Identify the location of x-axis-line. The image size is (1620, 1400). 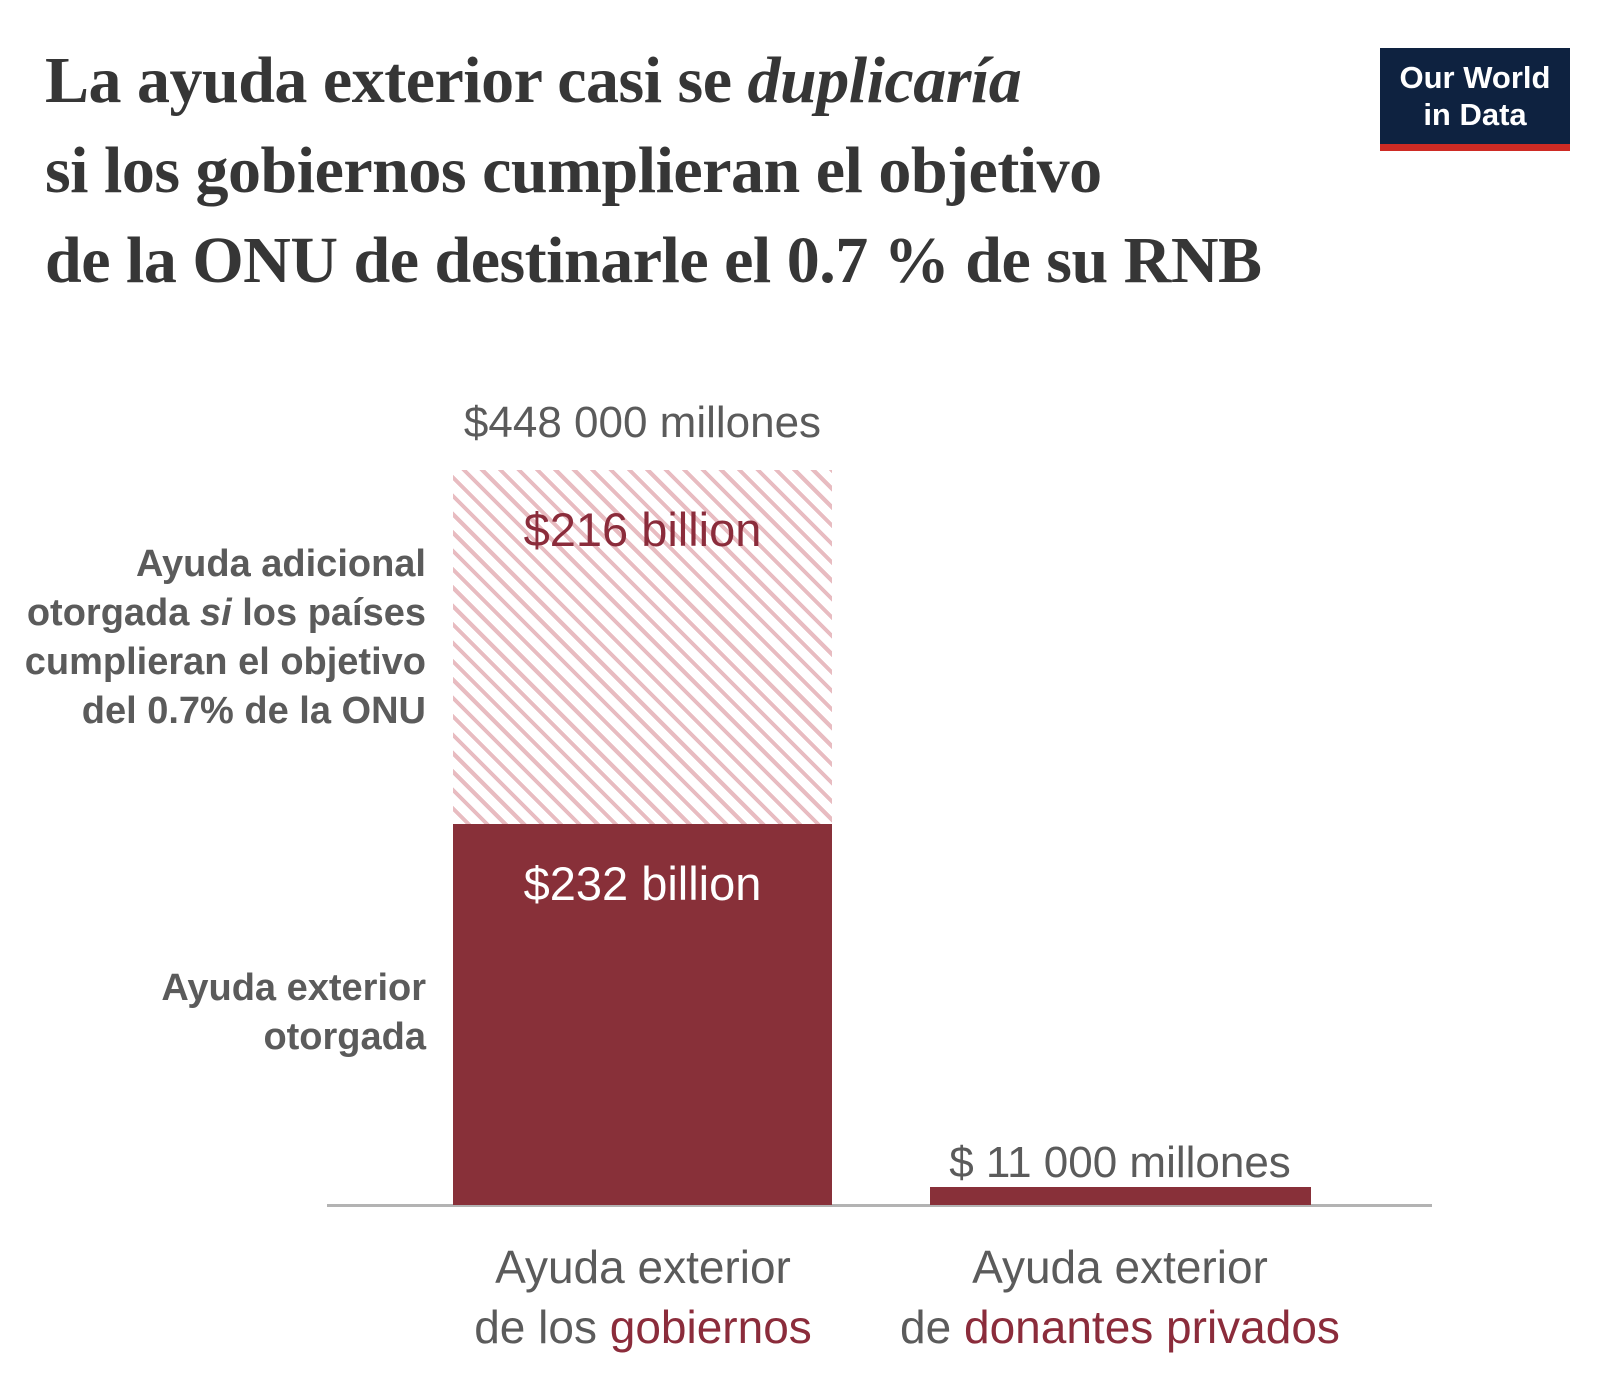
(879, 1205).